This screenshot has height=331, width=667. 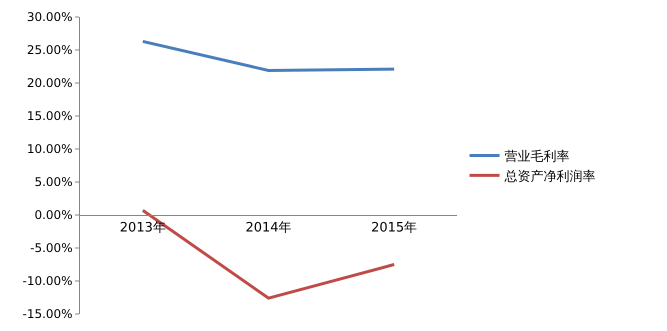 What do you see at coordinates (47, 281) in the screenshot?
I see `y-tick-label: -10.00%` at bounding box center [47, 281].